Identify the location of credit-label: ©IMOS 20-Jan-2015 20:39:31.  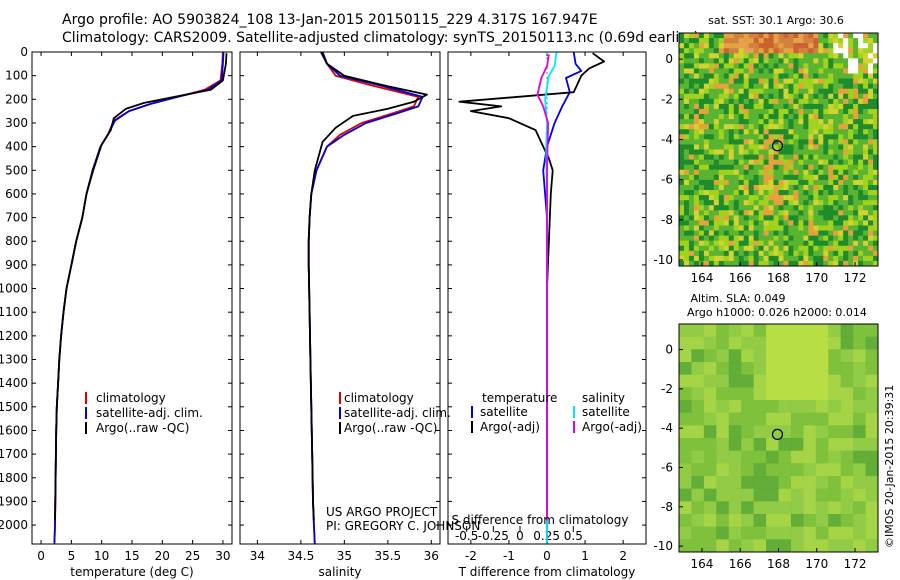
(889, 466).